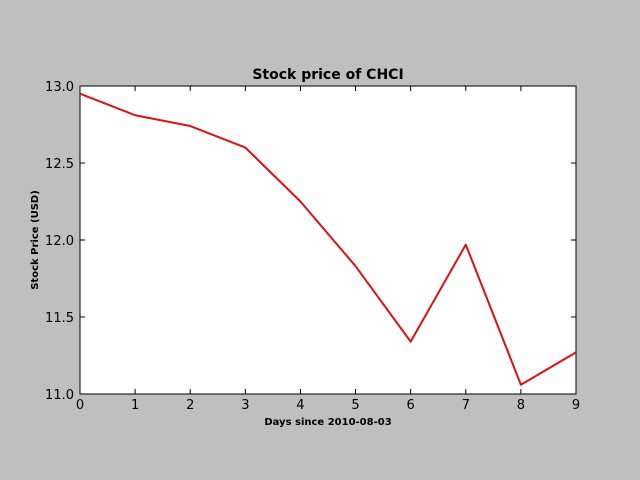 This screenshot has width=640, height=480. Describe the element at coordinates (327, 75) in the screenshot. I see `chart-title: Stock price of CHCI` at that location.